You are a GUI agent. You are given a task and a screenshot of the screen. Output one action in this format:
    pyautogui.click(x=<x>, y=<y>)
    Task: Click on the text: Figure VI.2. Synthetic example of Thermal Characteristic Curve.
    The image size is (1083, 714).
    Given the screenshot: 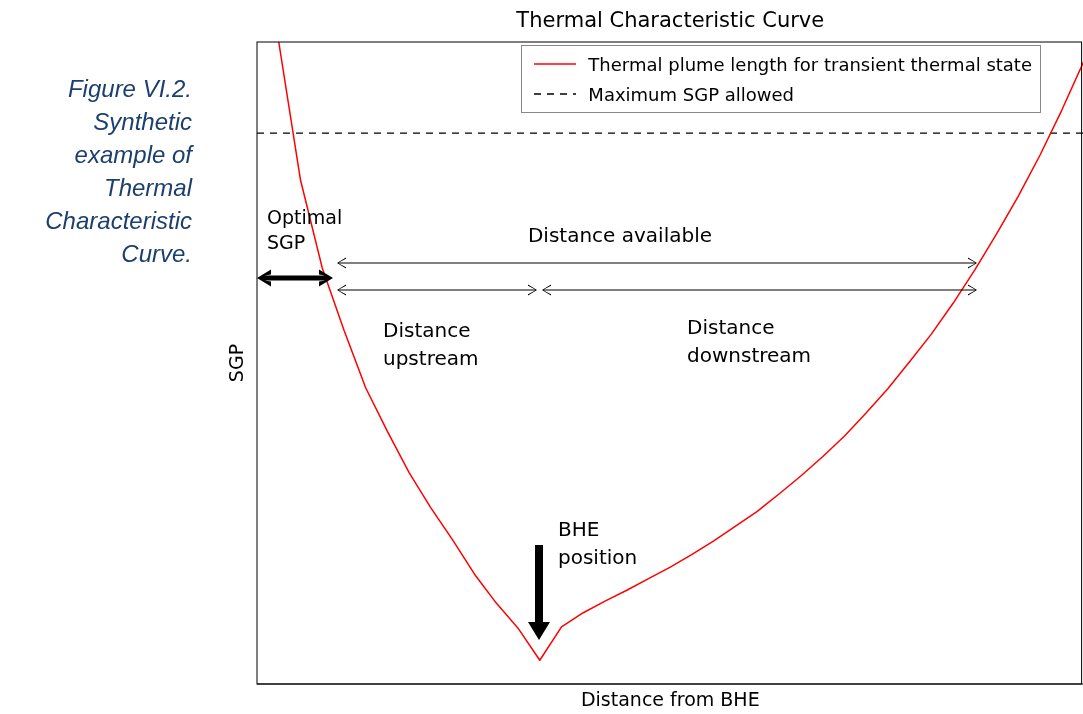 What is the action you would take?
    pyautogui.click(x=118, y=171)
    